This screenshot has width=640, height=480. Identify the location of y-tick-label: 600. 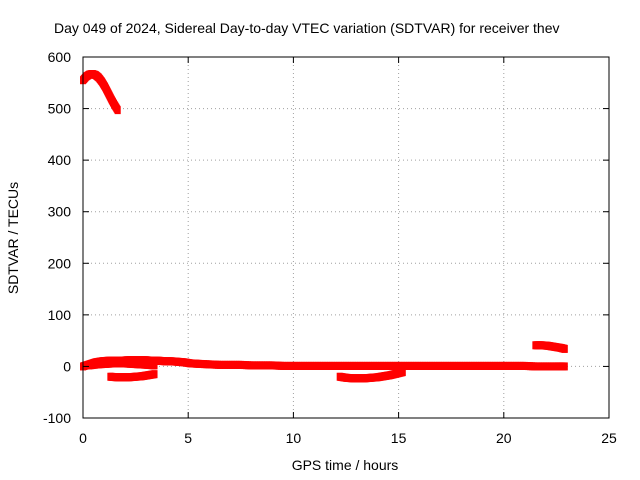
(60, 57).